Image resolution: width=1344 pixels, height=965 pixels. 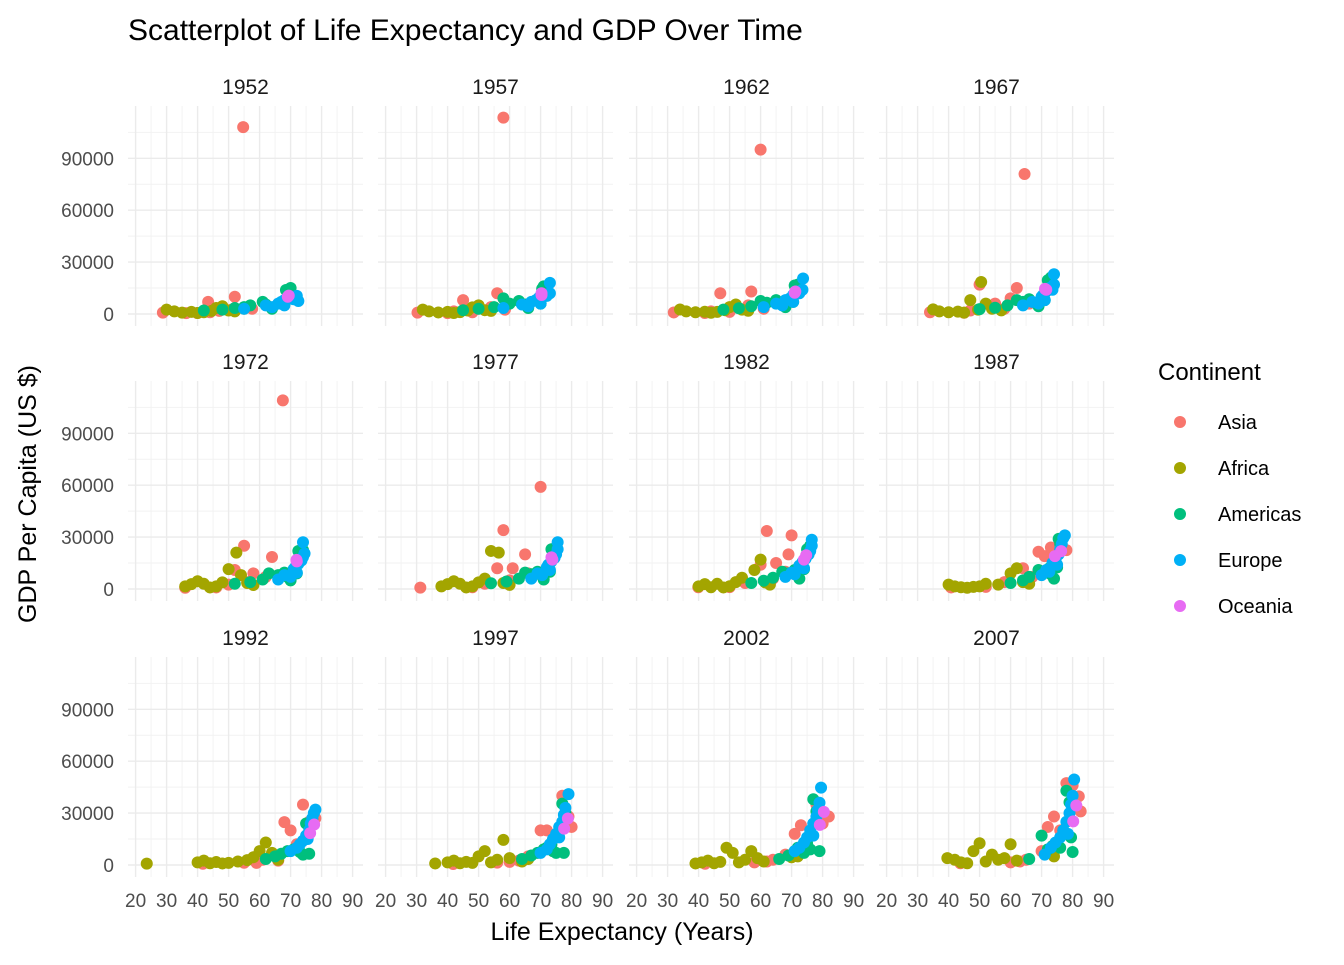 What do you see at coordinates (760, 901) in the screenshot?
I see `x-tick-label: 60` at bounding box center [760, 901].